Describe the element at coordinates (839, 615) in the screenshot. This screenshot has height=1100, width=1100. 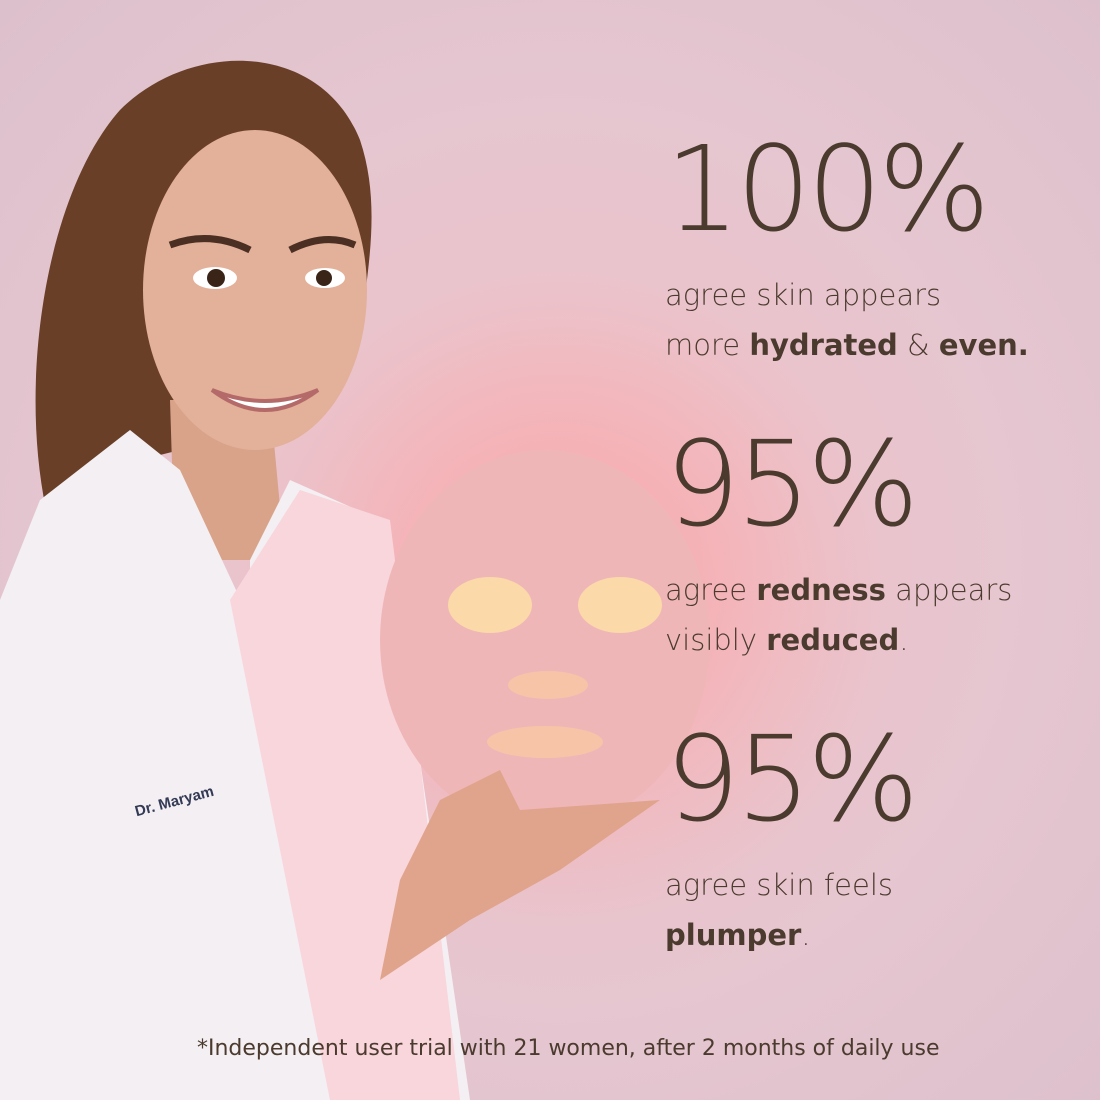
I see `stat-description: agree redness appears visibly reduced.` at that location.